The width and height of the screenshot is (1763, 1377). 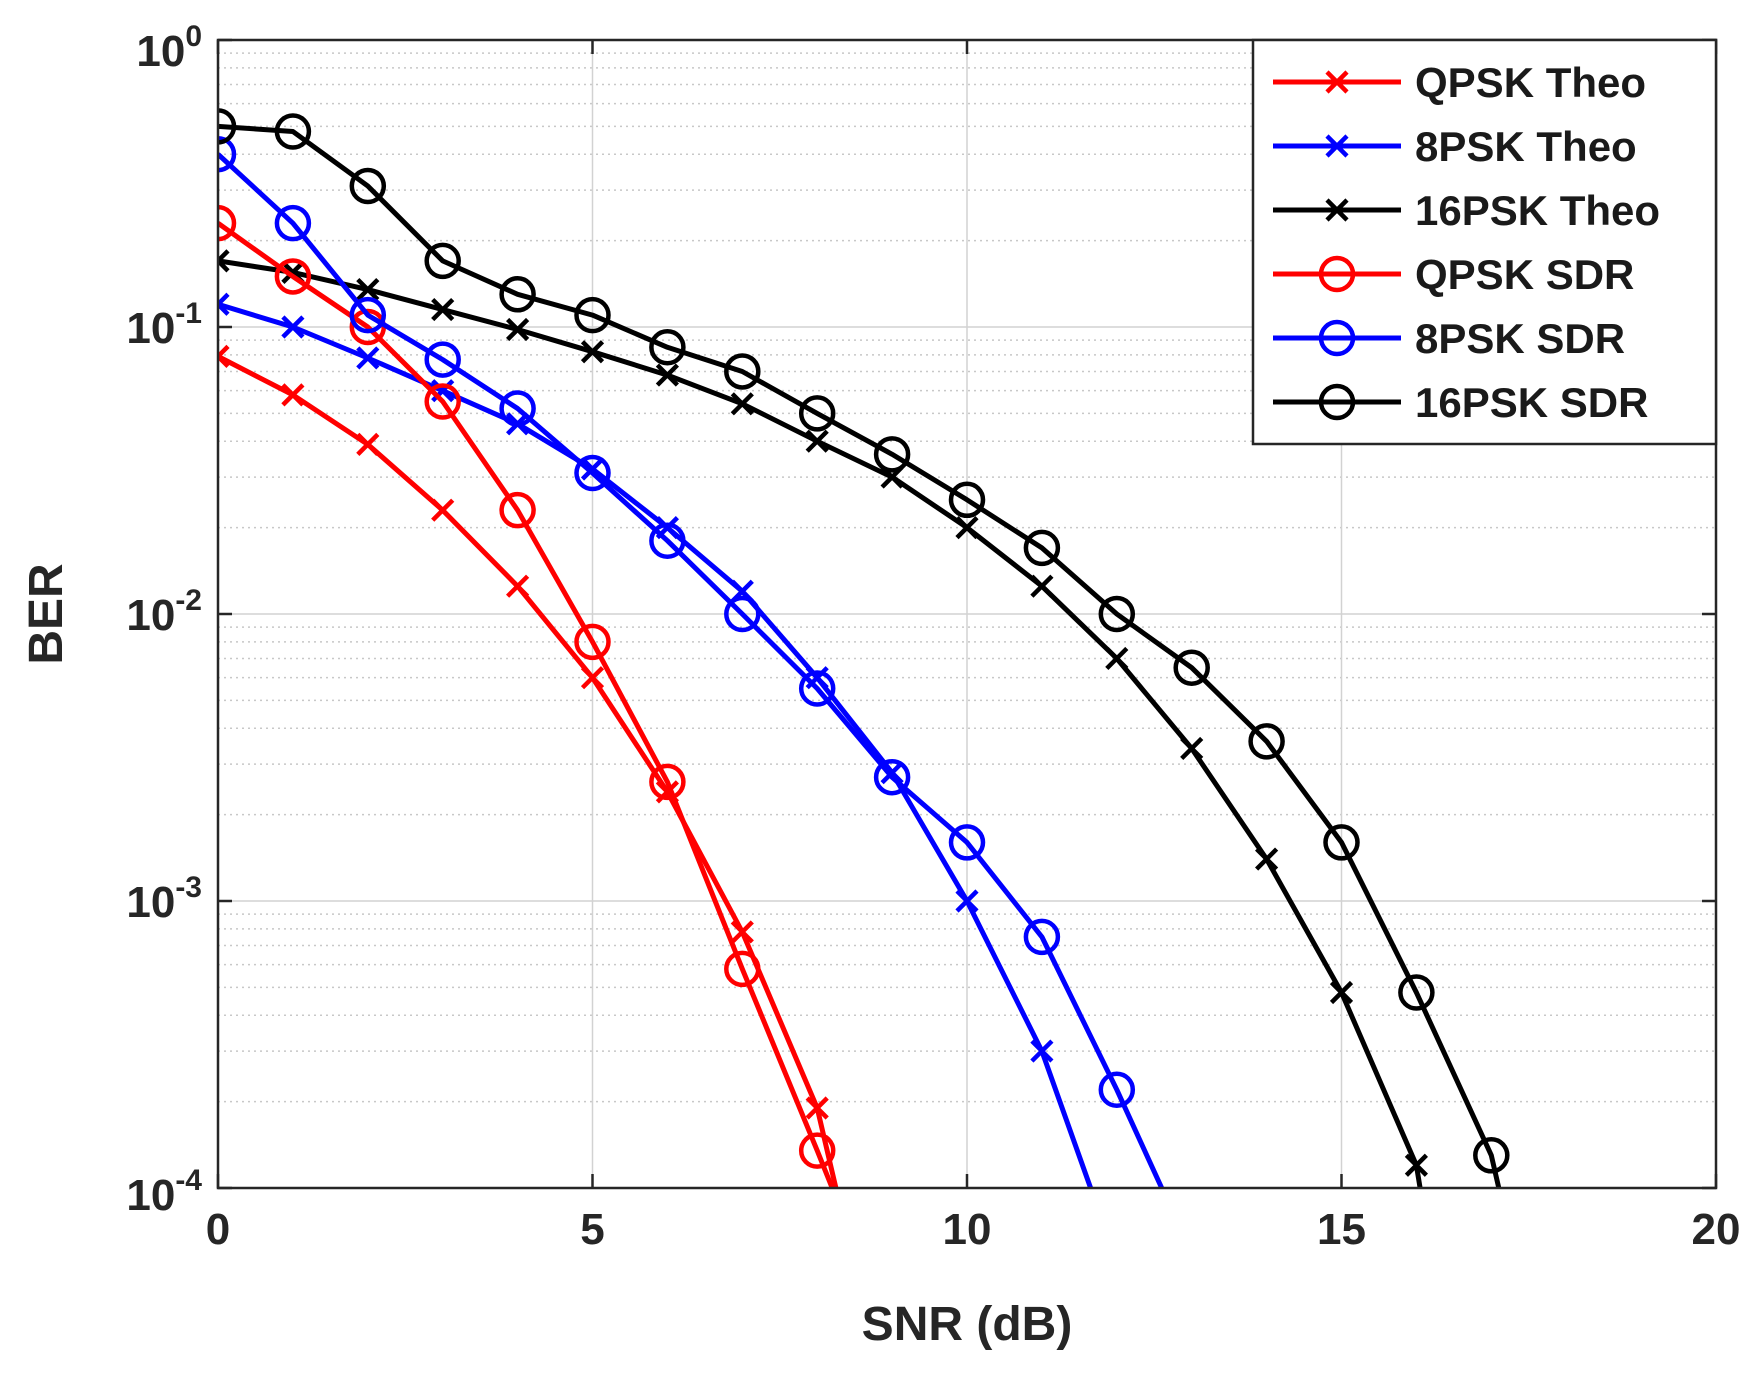 What do you see at coordinates (46, 613) in the screenshot?
I see `y-axis-label: BER` at bounding box center [46, 613].